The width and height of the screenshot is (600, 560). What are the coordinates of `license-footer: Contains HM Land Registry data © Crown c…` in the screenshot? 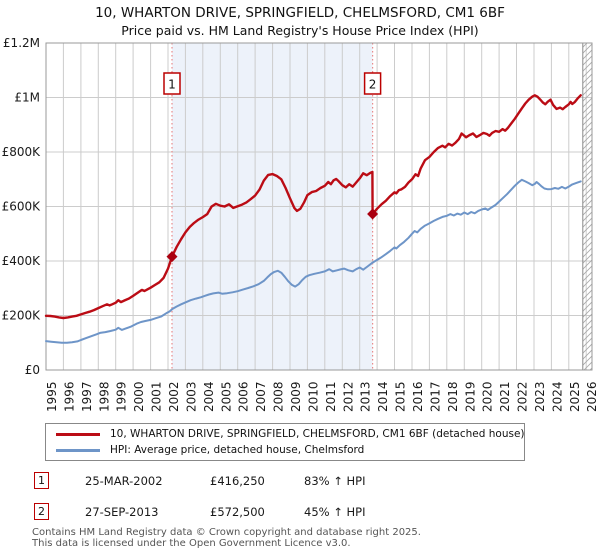 It's located at (226, 538).